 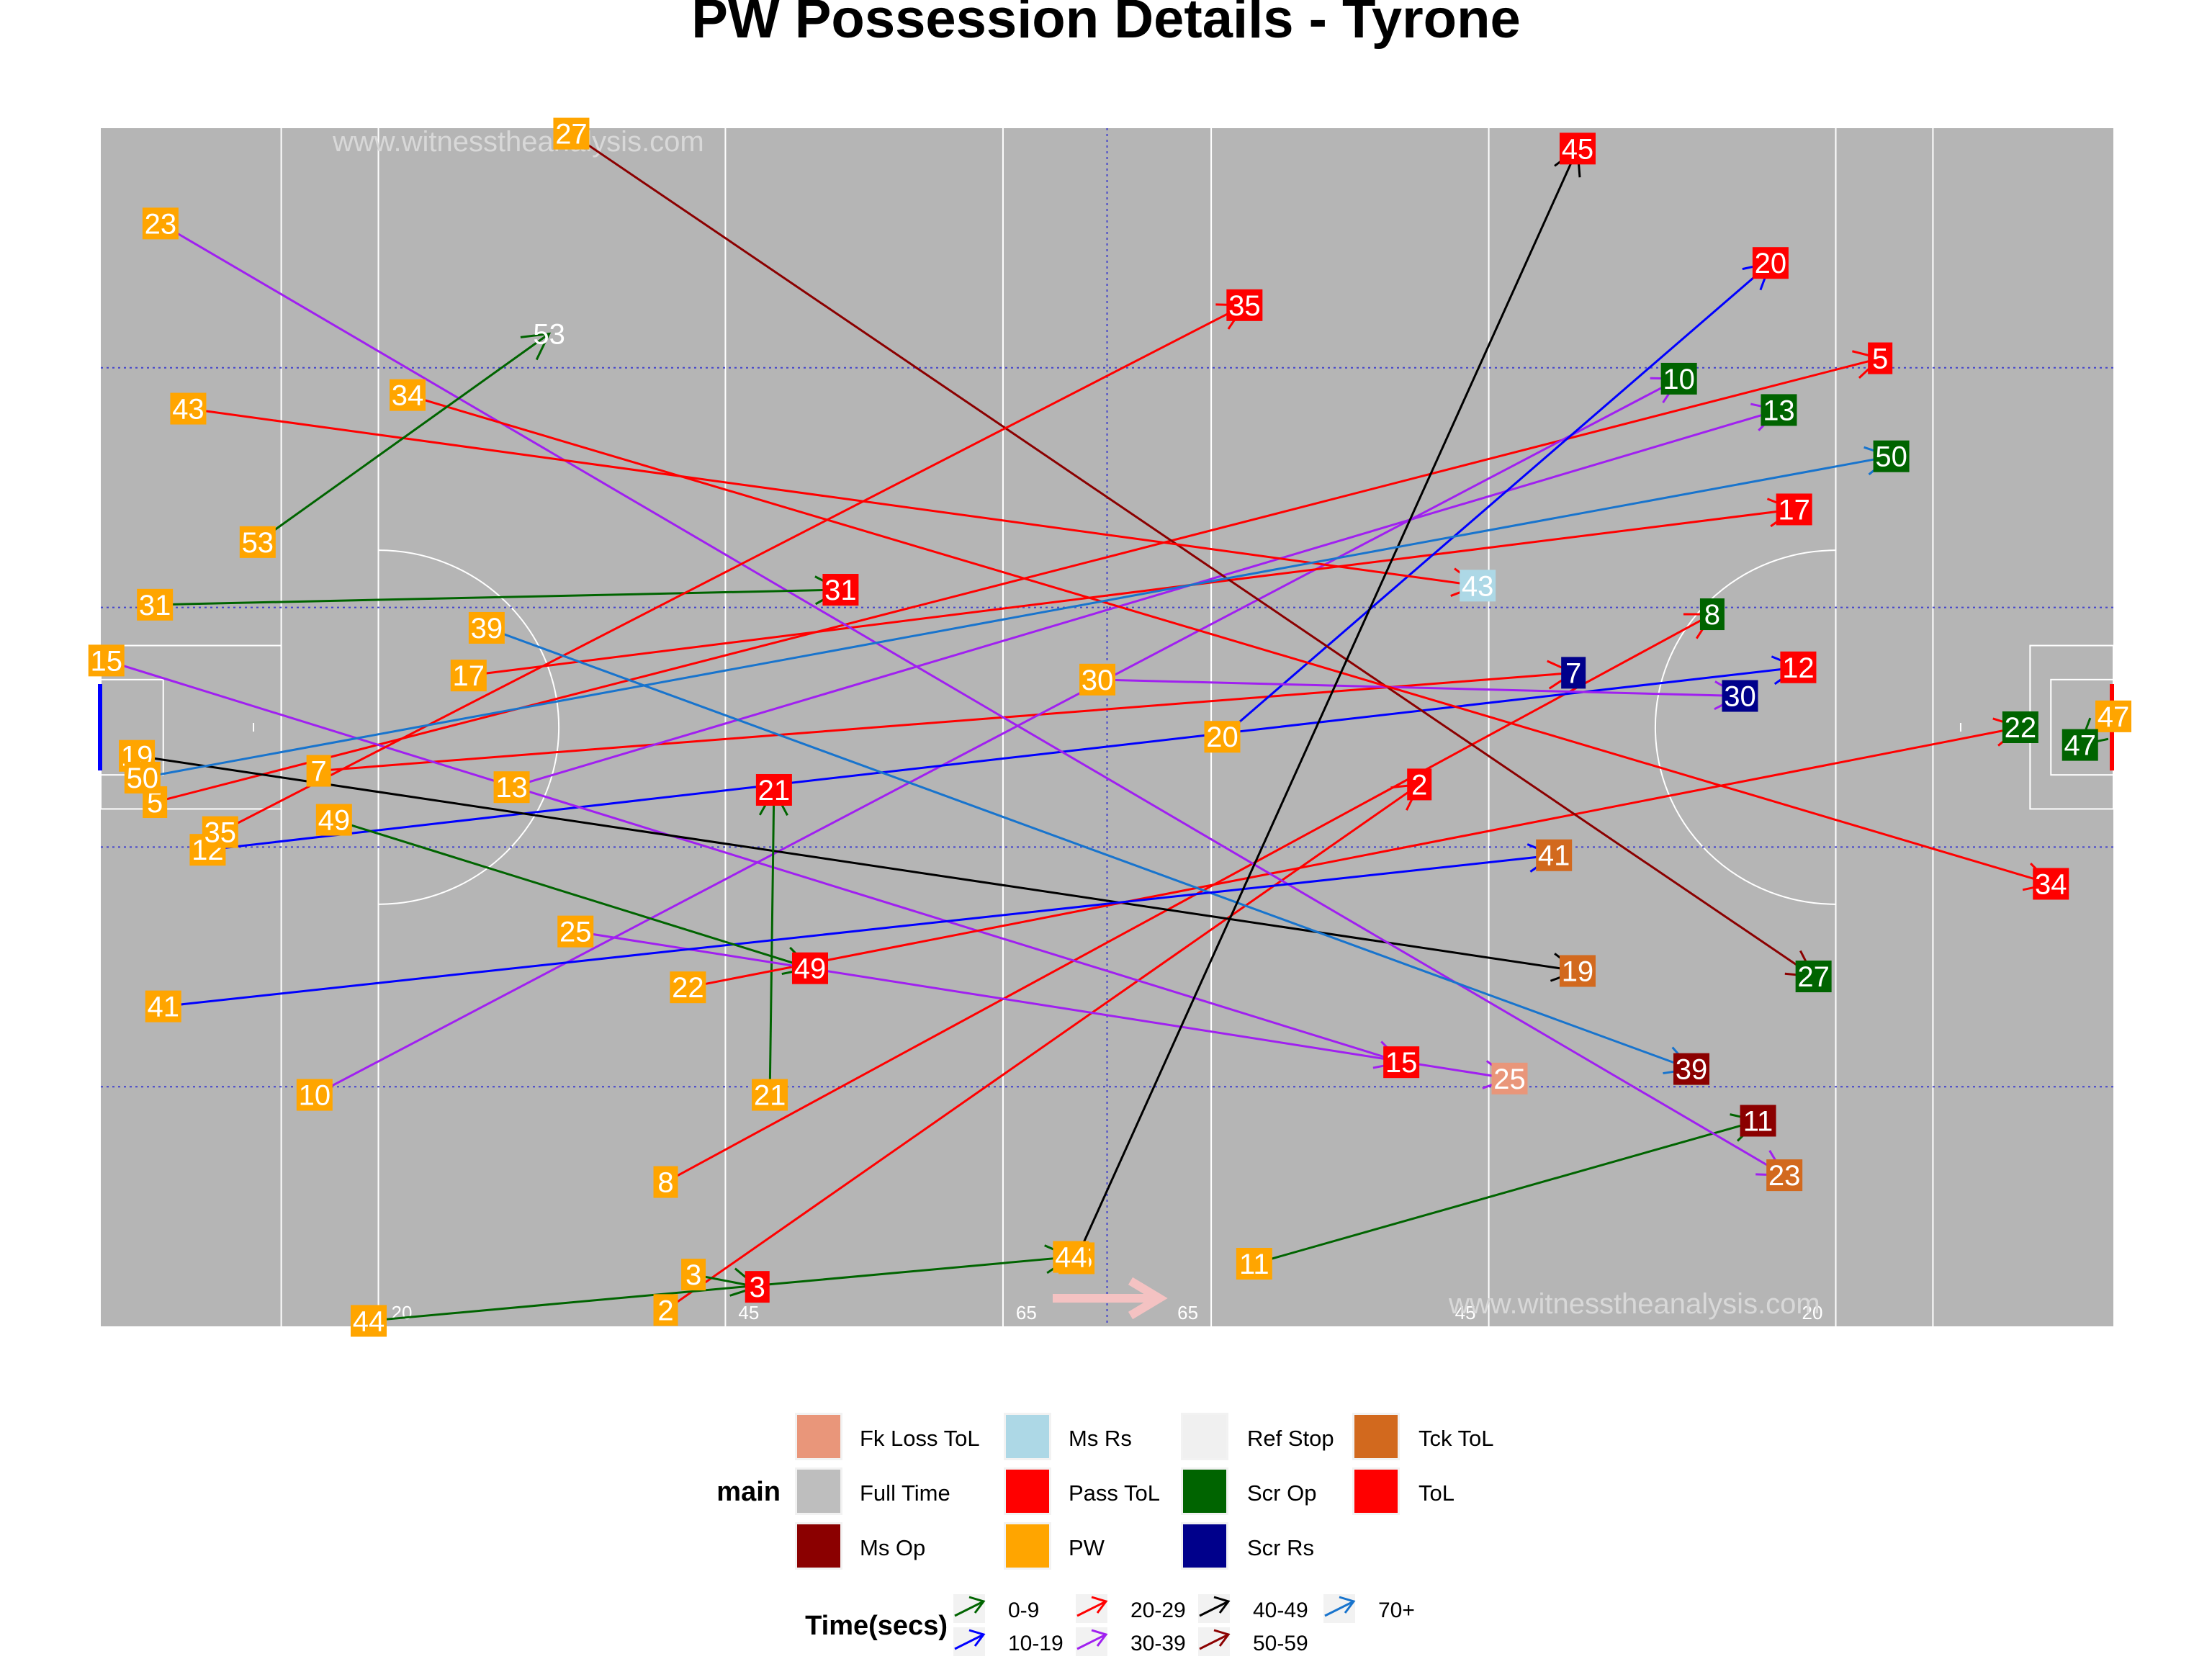 What do you see at coordinates (873, 1491) in the screenshot?
I see `legend-main-item: Full Time` at bounding box center [873, 1491].